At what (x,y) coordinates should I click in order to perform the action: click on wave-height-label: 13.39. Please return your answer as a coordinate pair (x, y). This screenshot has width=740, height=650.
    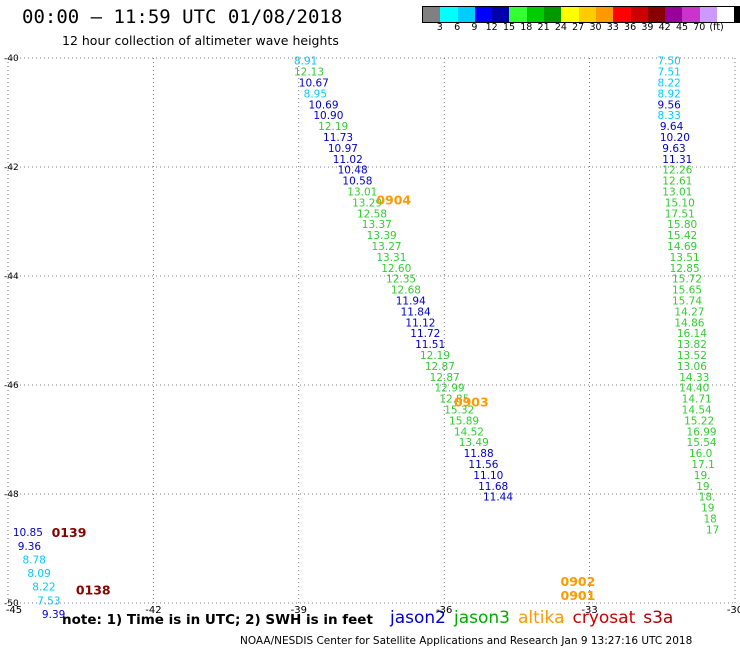
    Looking at the image, I should click on (382, 236).